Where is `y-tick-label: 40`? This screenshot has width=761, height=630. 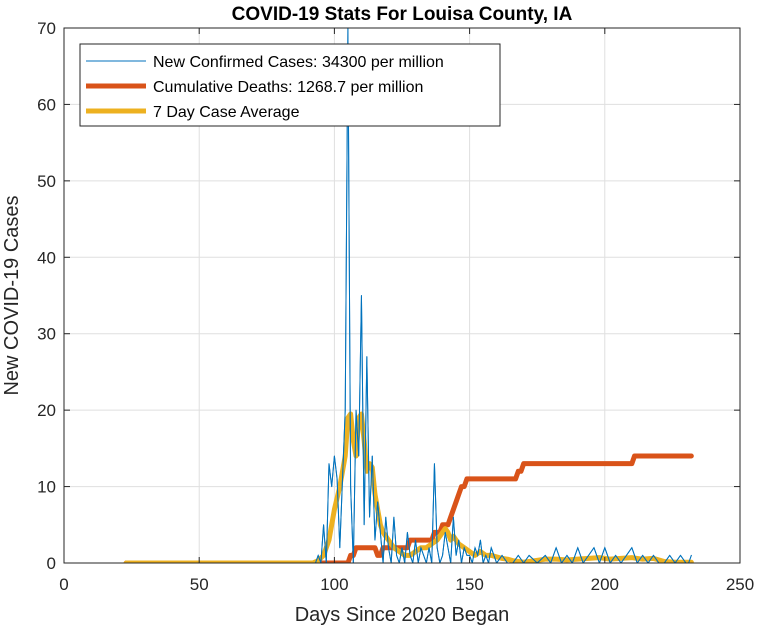
y-tick-label: 40 is located at coordinates (46, 257).